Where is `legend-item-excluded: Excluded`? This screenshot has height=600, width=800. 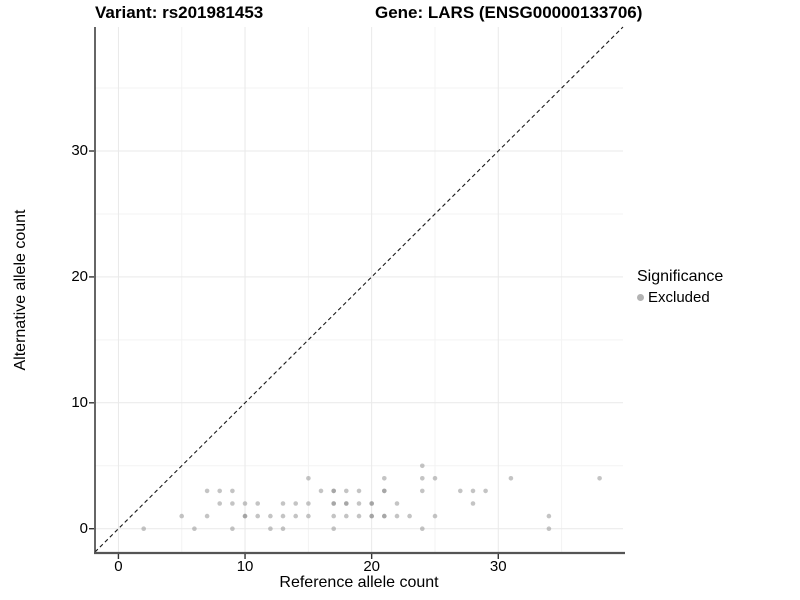
legend-item-excluded: Excluded is located at coordinates (680, 297).